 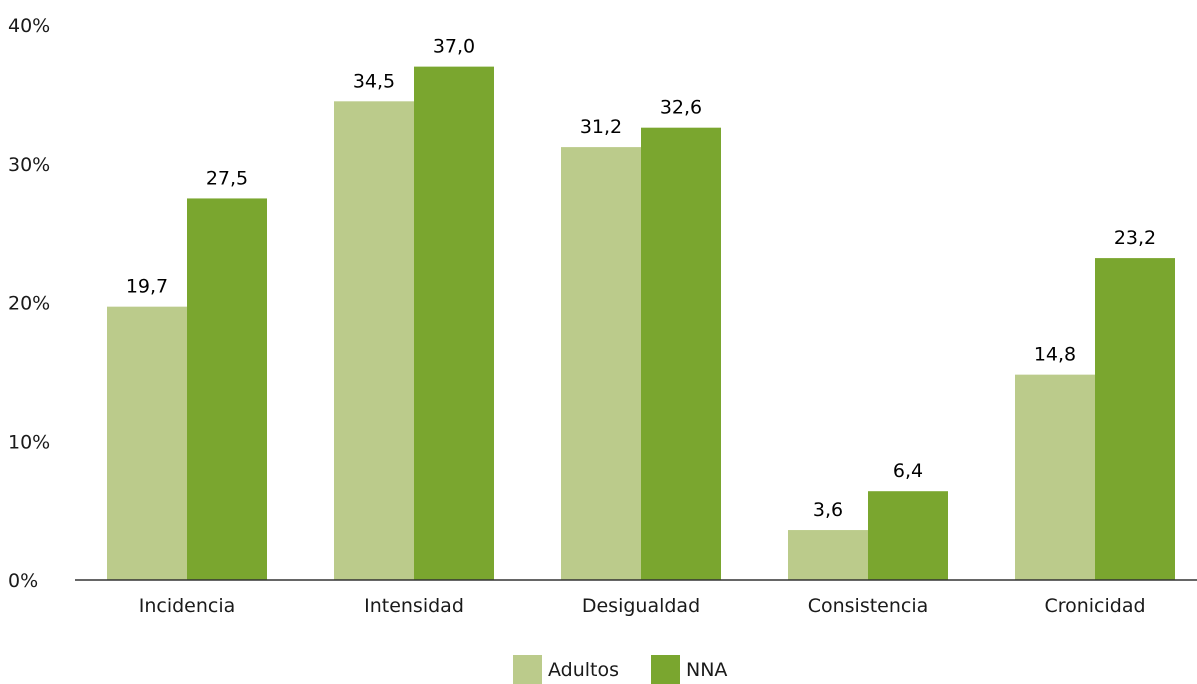 I want to click on data-label: 19,7, so click(x=147, y=287).